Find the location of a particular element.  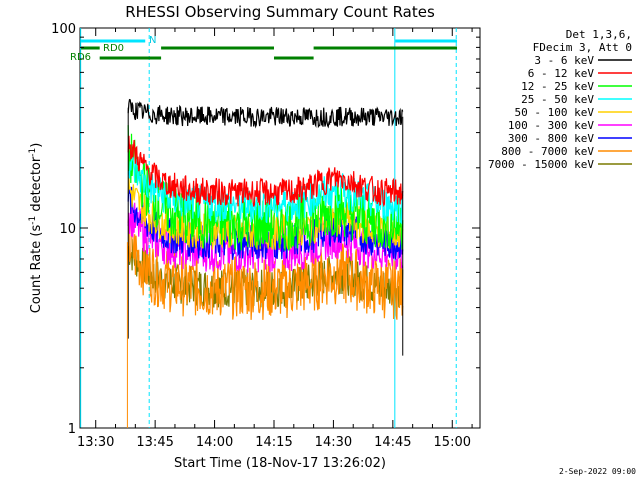

y-tick-label: 10 is located at coordinates (67, 229).